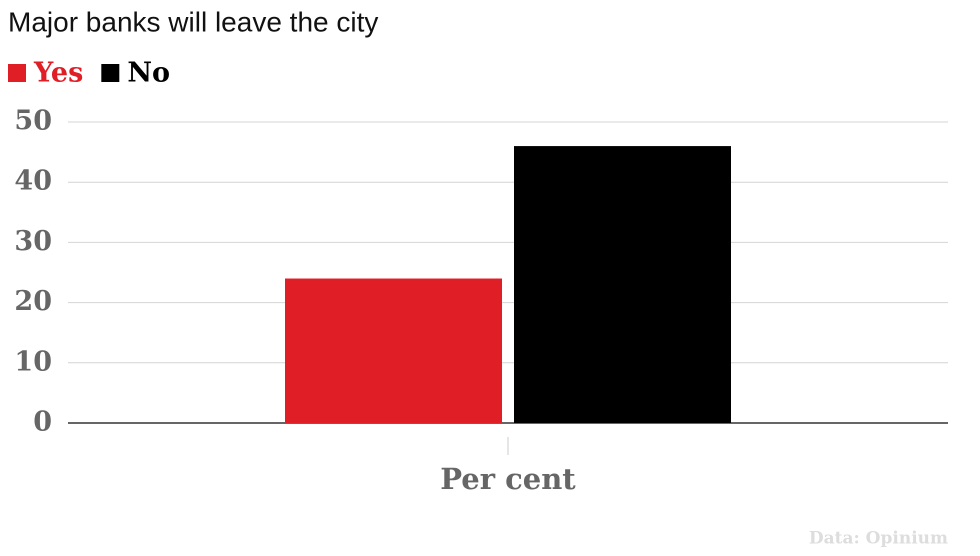 The height and width of the screenshot is (556, 980). I want to click on legend-label: Yes, so click(58, 73).